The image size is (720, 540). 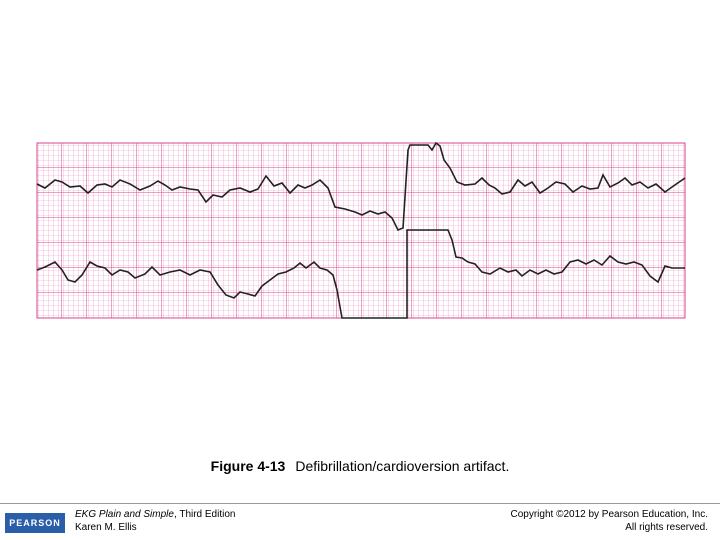 What do you see at coordinates (35, 523) in the screenshot?
I see `publisher-logo: PEARSON` at bounding box center [35, 523].